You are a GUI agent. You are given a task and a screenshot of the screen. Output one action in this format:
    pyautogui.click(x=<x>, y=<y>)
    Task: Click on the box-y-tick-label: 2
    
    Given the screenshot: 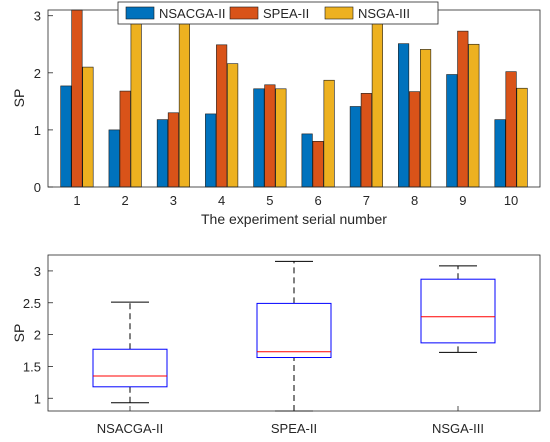 What is the action you would take?
    pyautogui.click(x=37, y=335)
    